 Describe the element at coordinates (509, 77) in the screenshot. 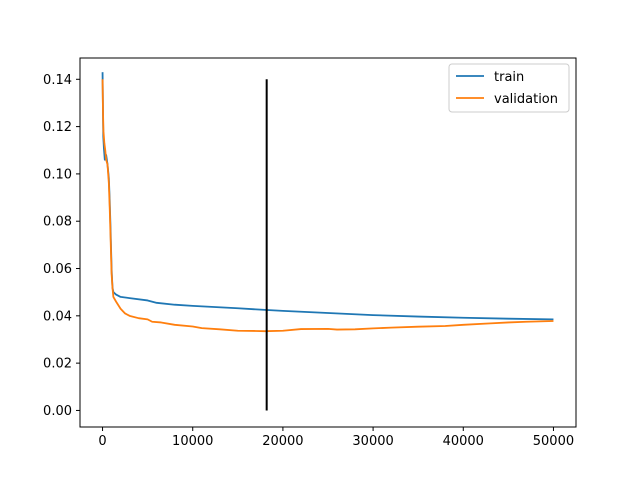

I see `legend-label-train: train` at that location.